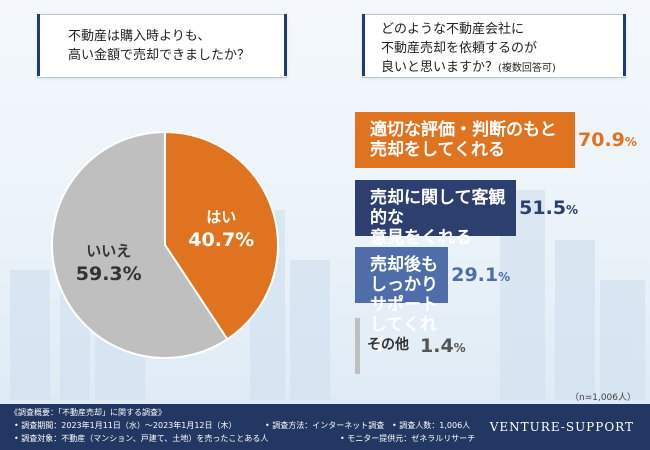  What do you see at coordinates (221, 240) in the screenshot?
I see `pie-value-0: 40.7%` at bounding box center [221, 240].